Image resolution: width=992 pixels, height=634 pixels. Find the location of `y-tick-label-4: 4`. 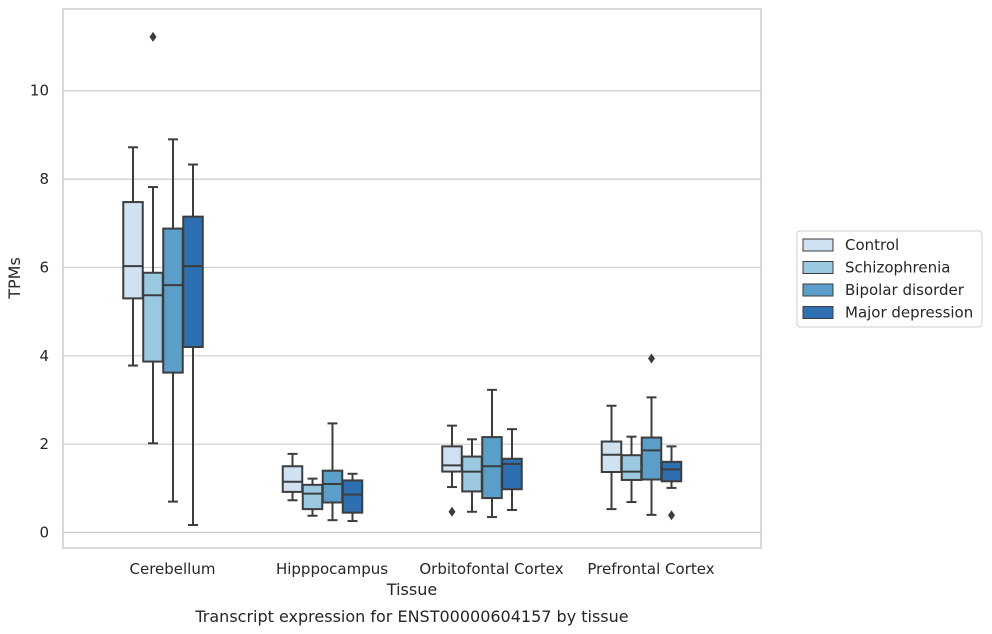

y-tick-label-4: 4 is located at coordinates (44, 356).